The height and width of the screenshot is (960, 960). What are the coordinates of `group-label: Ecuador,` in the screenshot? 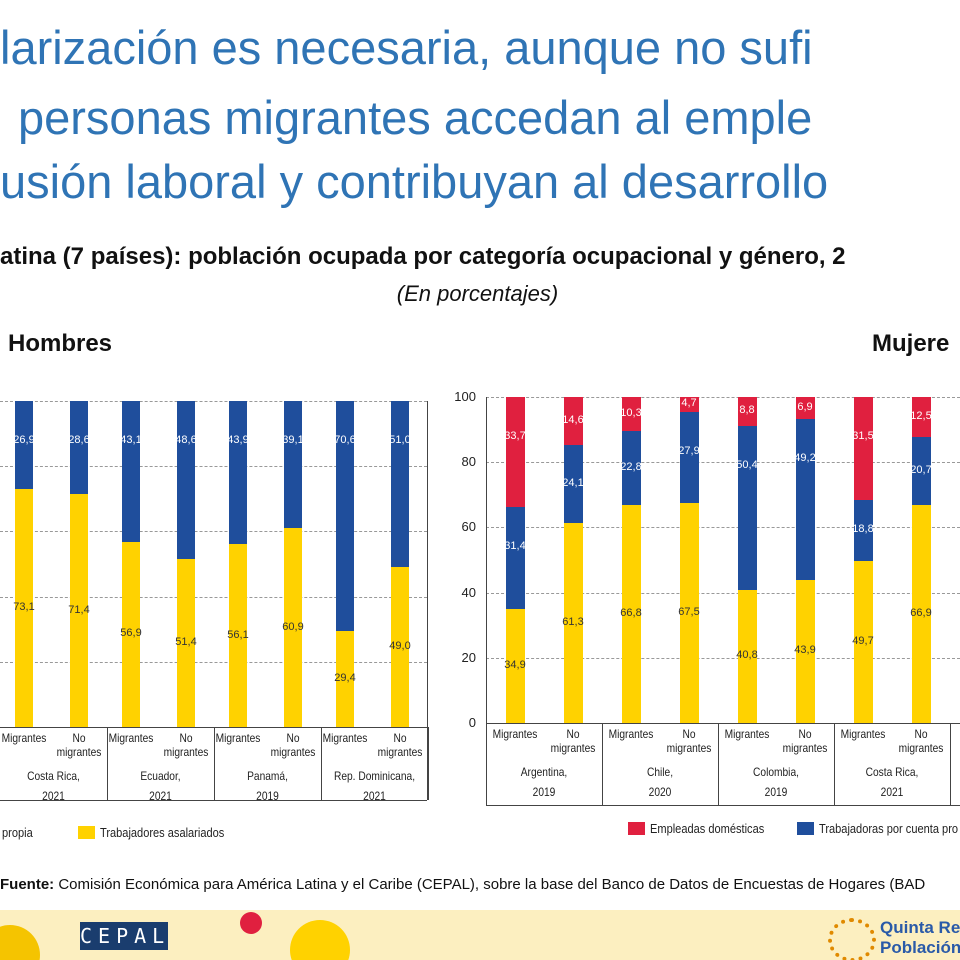 It's located at (160, 776).